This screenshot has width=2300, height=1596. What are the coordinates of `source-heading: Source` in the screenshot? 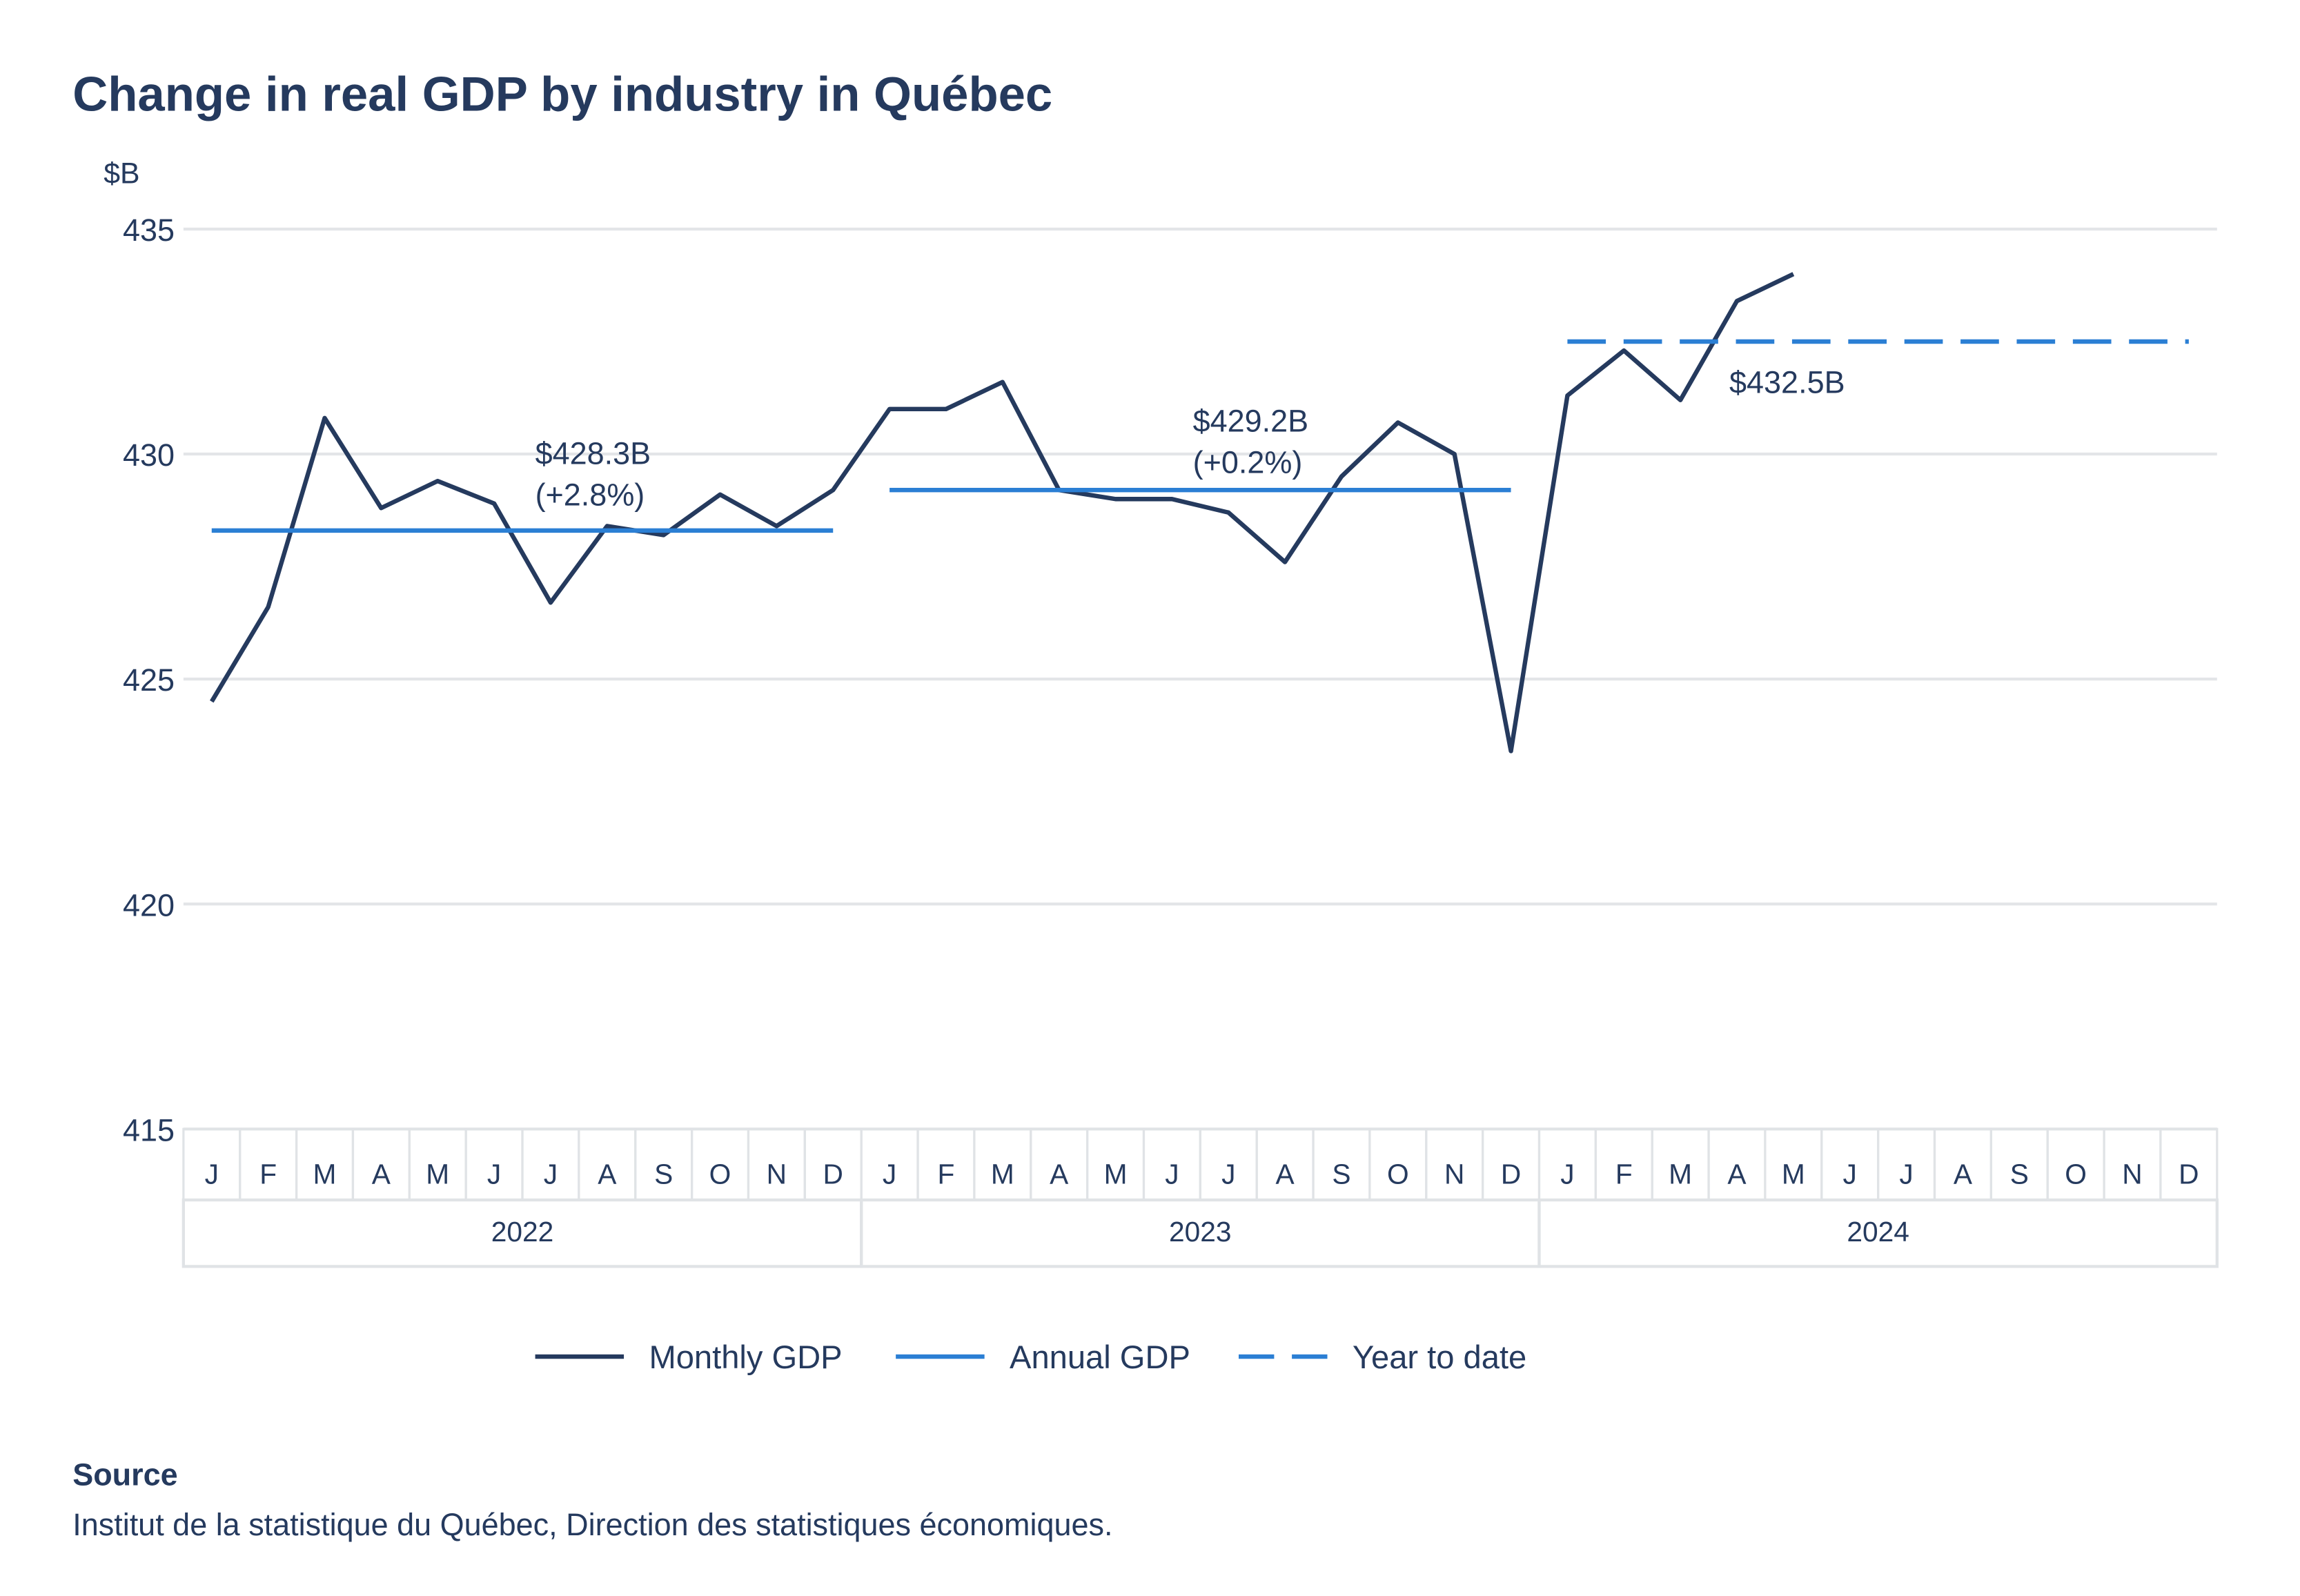 It's located at (124, 1474).